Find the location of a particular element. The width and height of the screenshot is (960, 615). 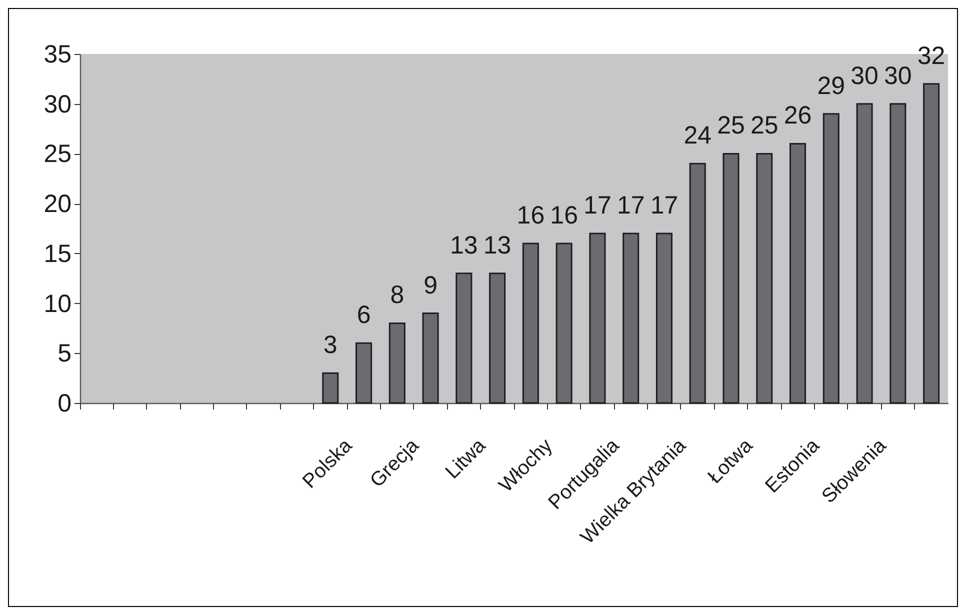

data-label: 8 is located at coordinates (397, 295).